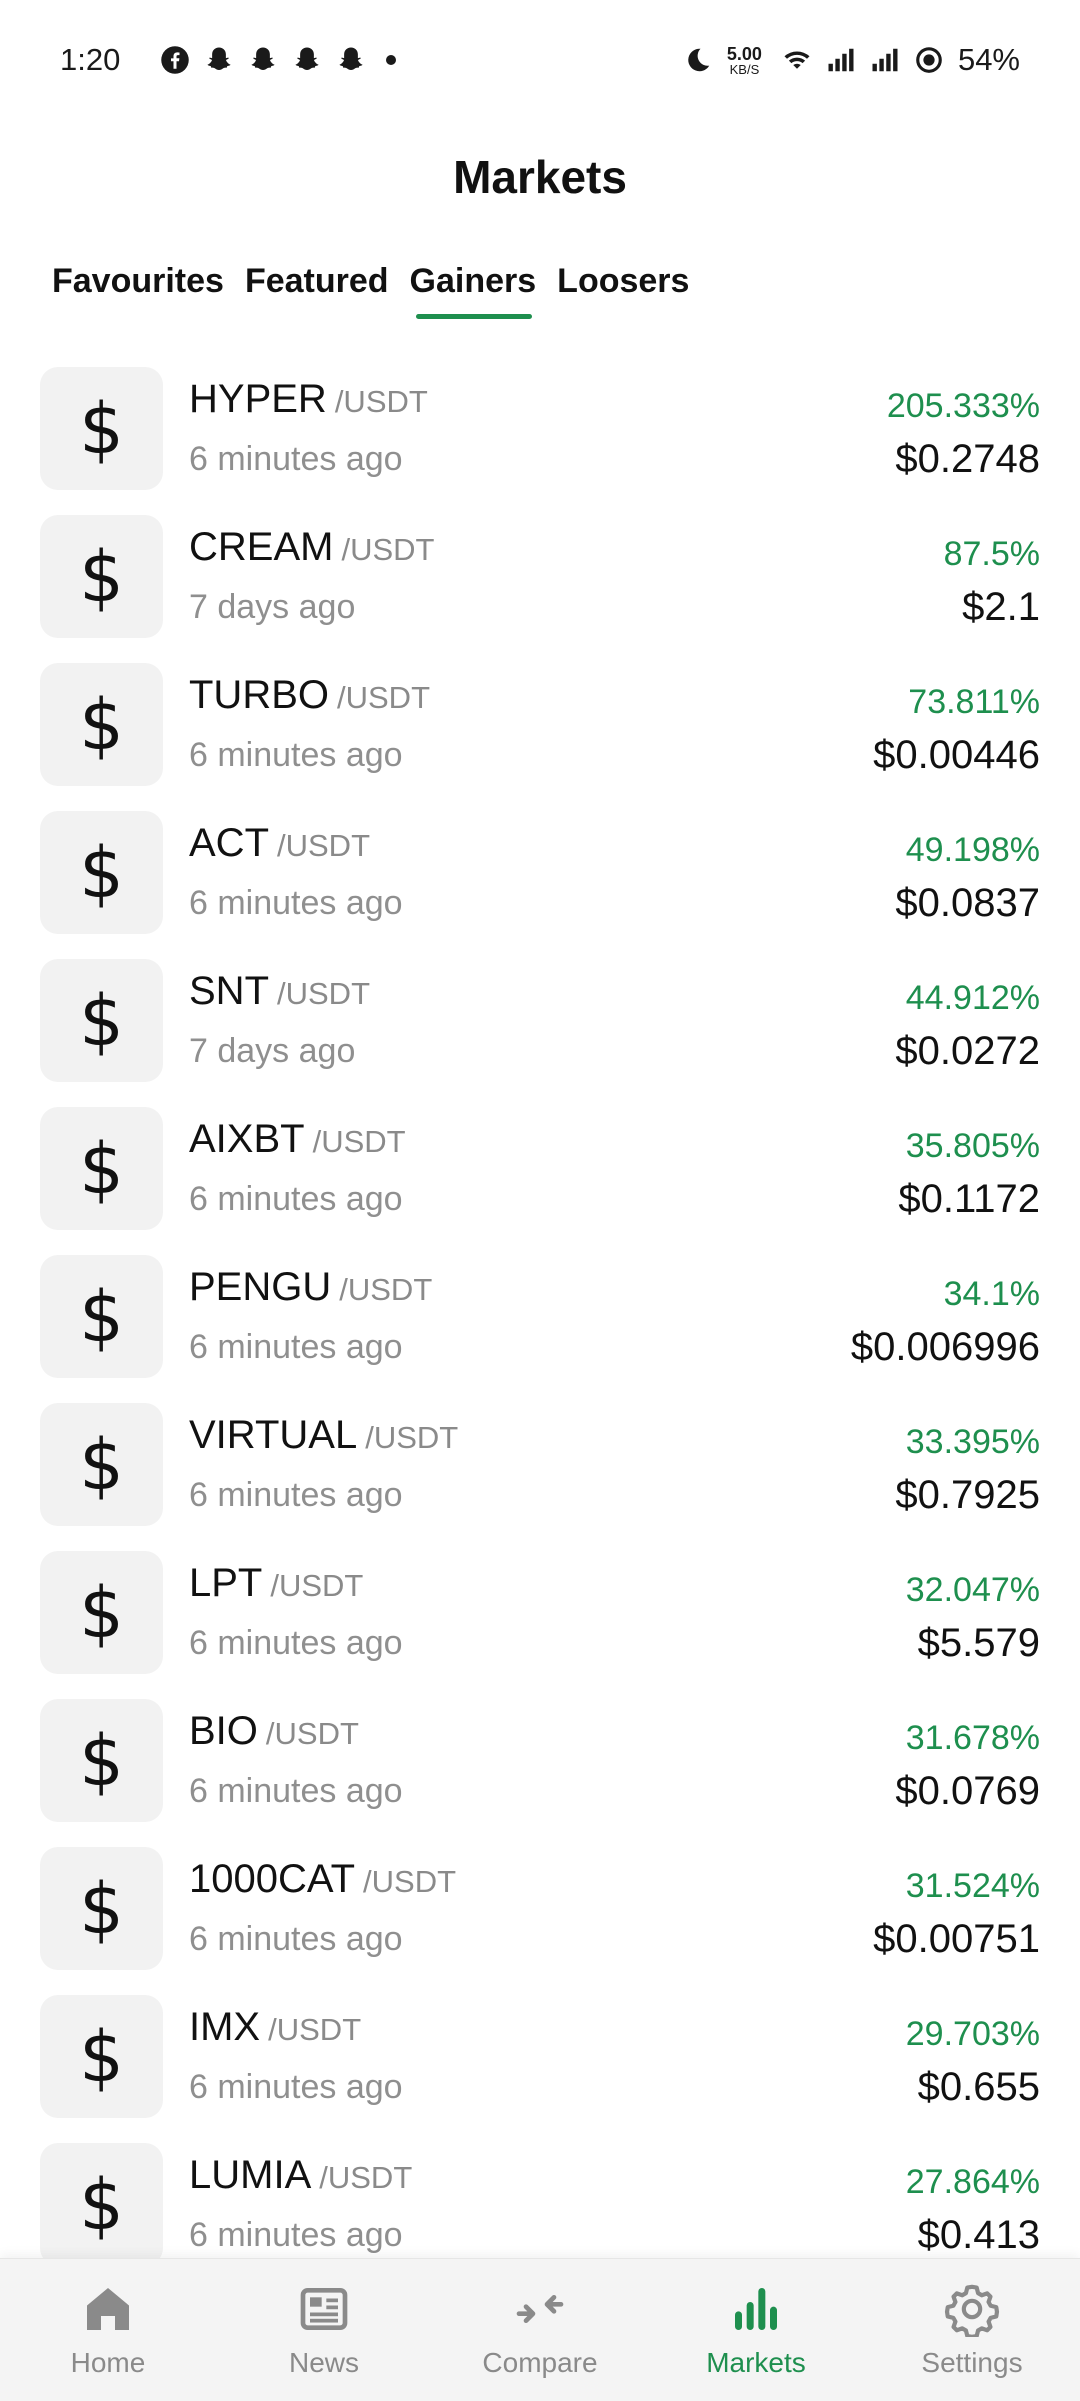  I want to click on status-time: 1:20, so click(90, 59).